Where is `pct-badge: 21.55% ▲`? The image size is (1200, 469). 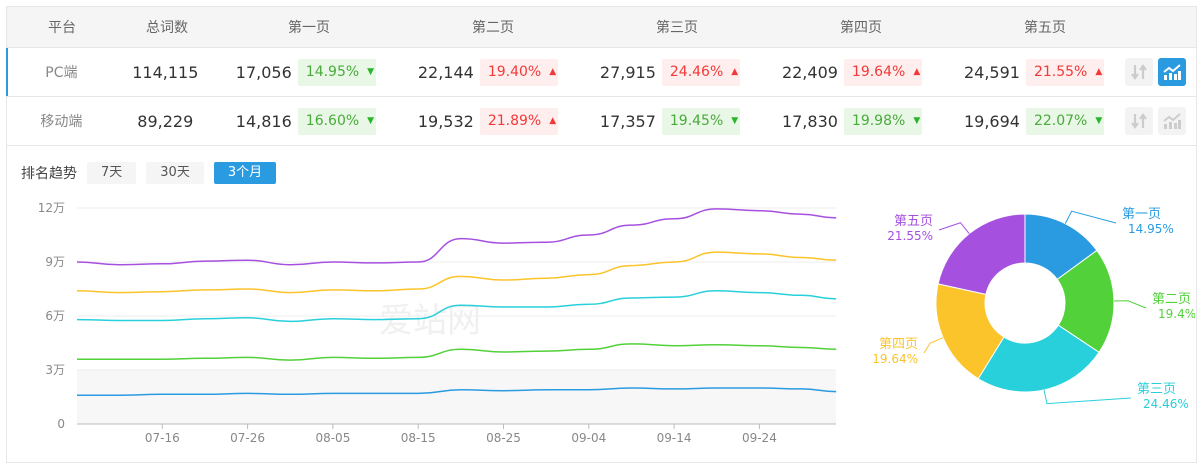
pct-badge: 21.55% ▲ is located at coordinates (1064, 72).